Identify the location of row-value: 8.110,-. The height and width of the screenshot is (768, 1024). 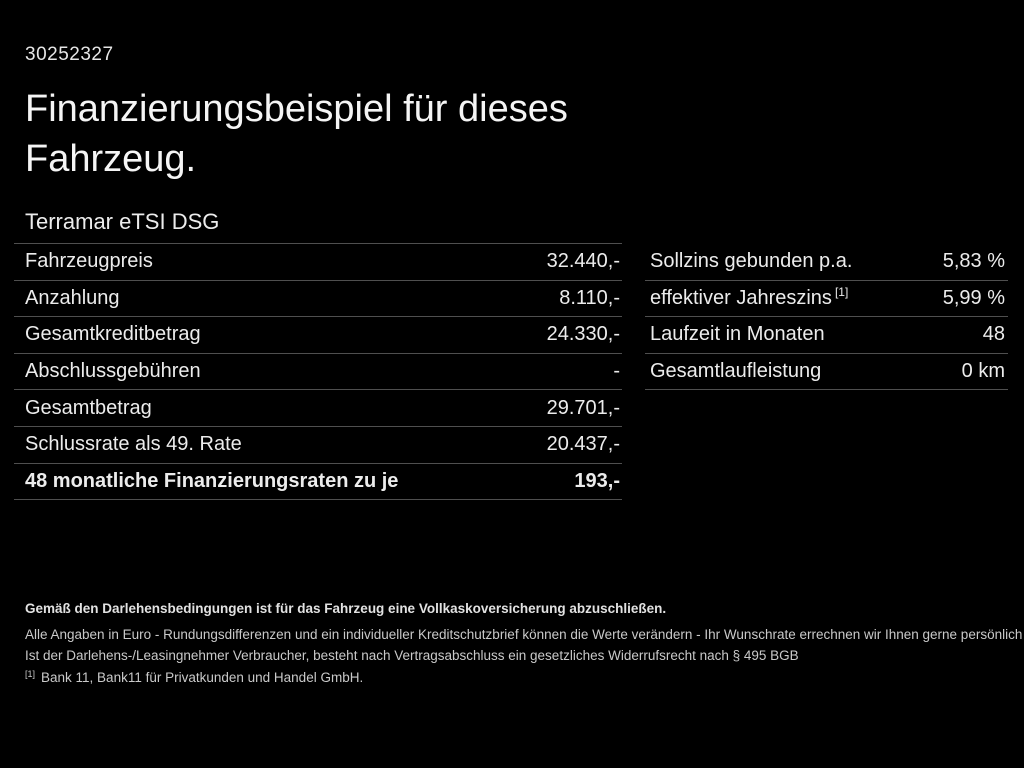
(589, 297).